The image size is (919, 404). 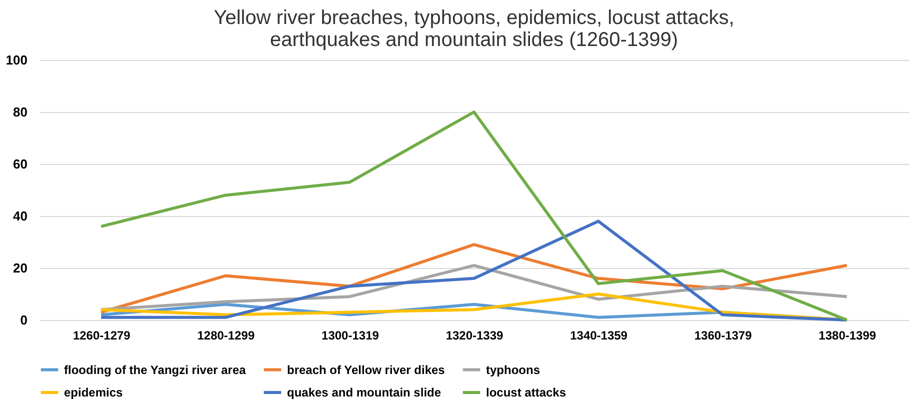 I want to click on y-tick-label: 80, so click(x=20, y=112).